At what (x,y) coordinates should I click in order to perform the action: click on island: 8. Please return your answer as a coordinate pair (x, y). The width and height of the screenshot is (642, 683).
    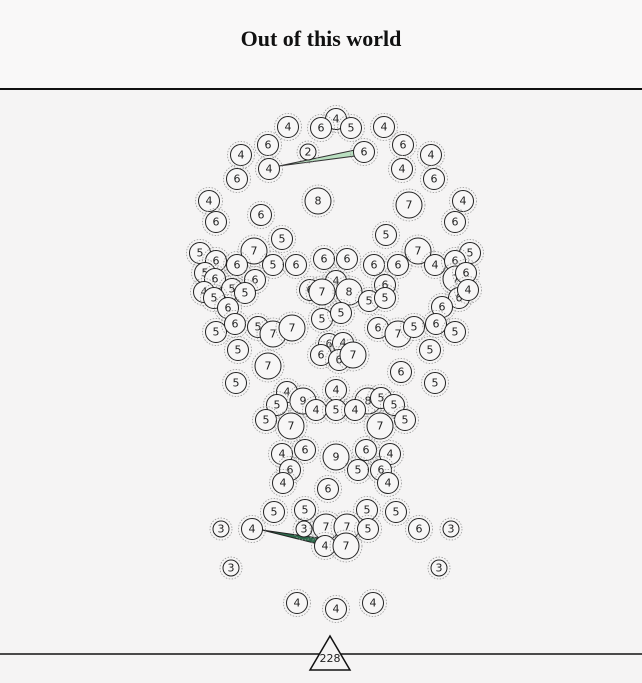
    Looking at the image, I should click on (318, 201).